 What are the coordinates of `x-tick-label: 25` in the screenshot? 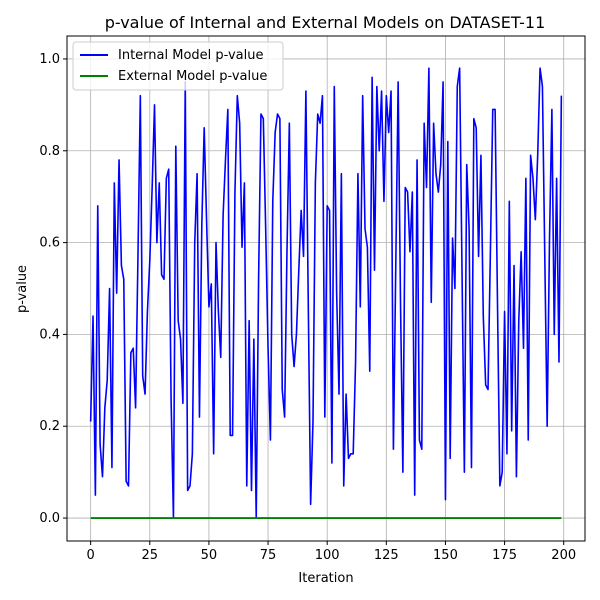 It's located at (150, 555).